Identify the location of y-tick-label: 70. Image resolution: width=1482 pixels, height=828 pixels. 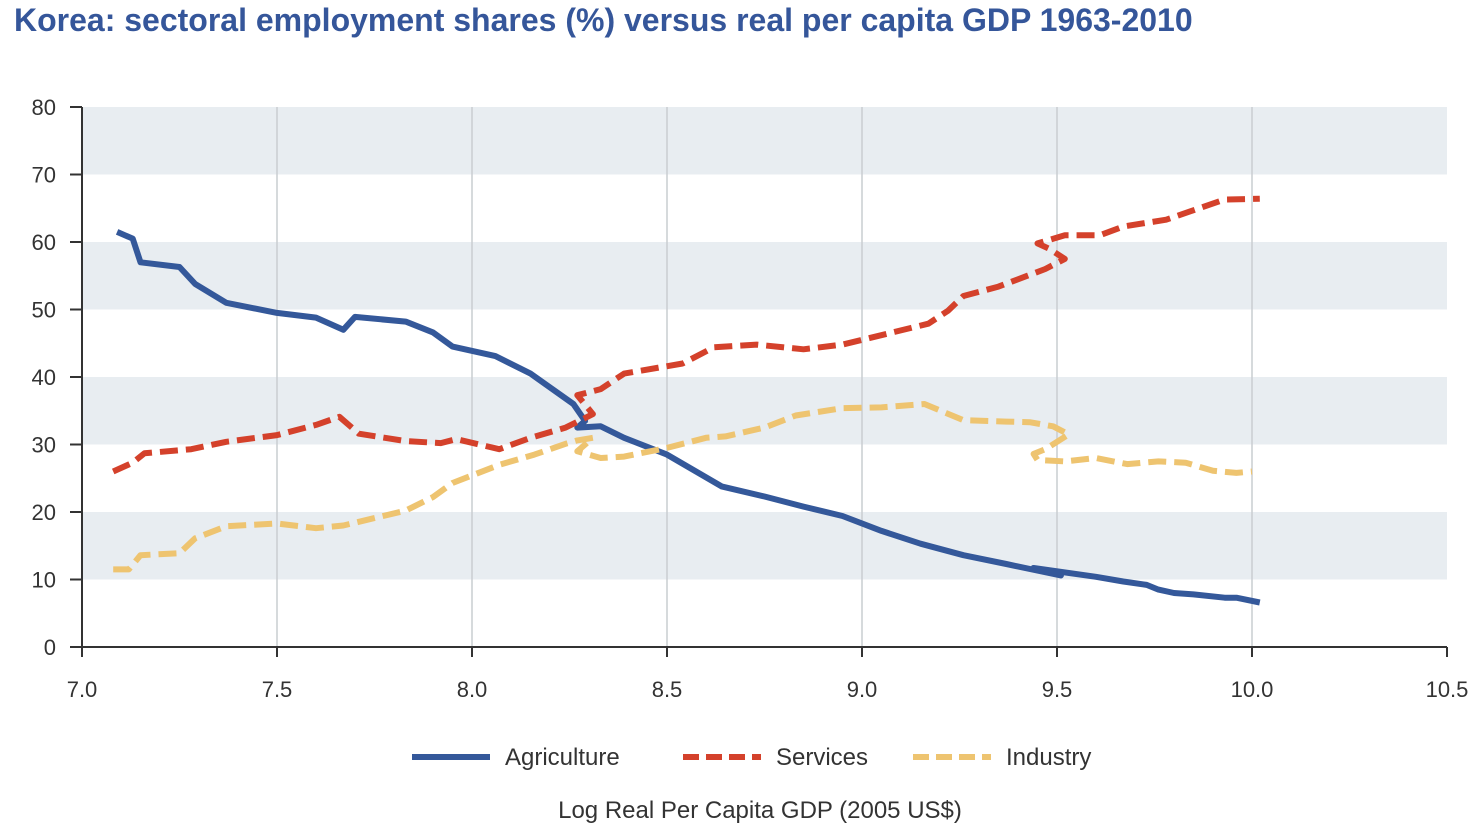
(44, 175).